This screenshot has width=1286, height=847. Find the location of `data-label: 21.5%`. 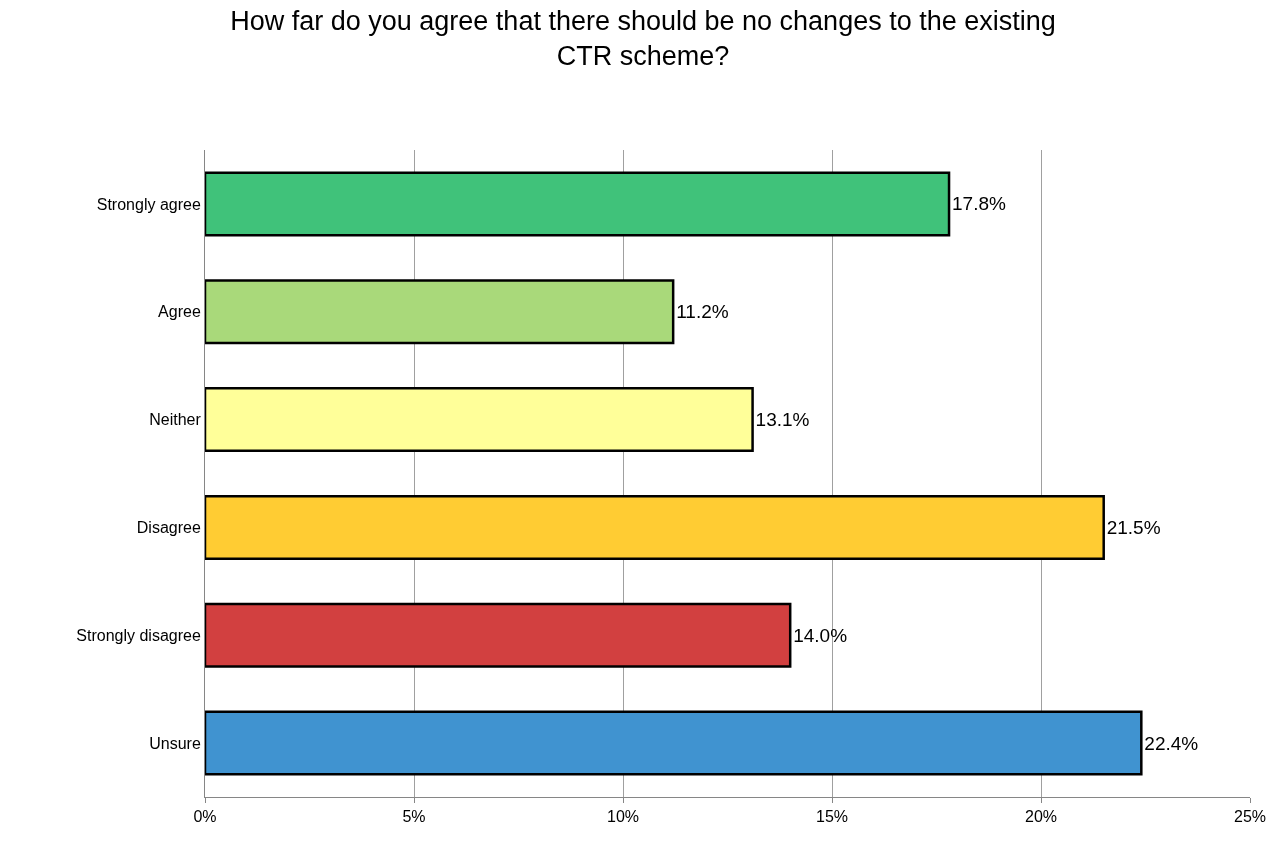

data-label: 21.5% is located at coordinates (1133, 527).